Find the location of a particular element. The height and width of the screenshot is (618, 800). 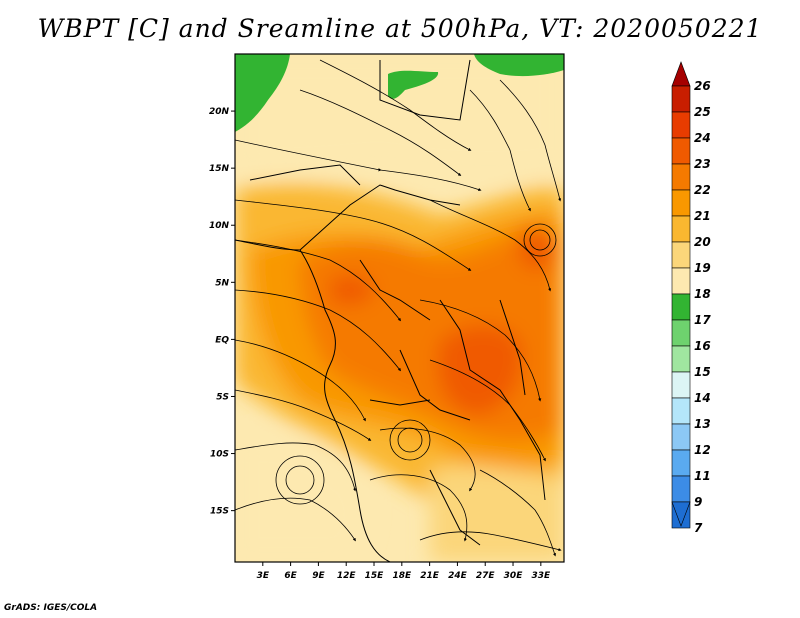

lon-label: 24E is located at coordinates (458, 576).